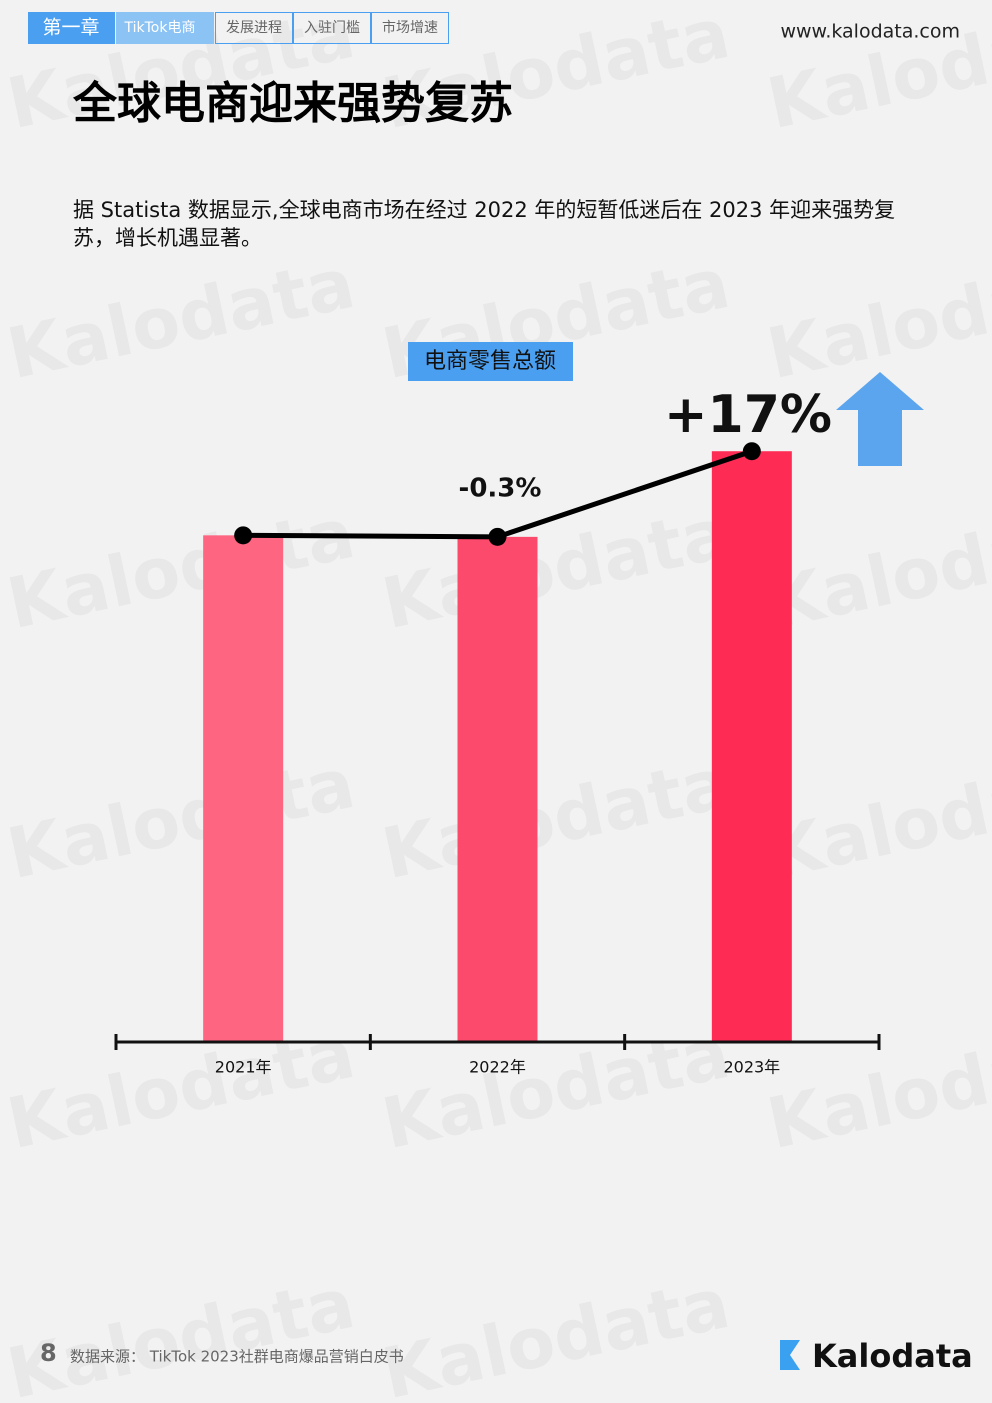 The height and width of the screenshot is (1403, 992). What do you see at coordinates (751, 1067) in the screenshot?
I see `x-tick-label: 2023年` at bounding box center [751, 1067].